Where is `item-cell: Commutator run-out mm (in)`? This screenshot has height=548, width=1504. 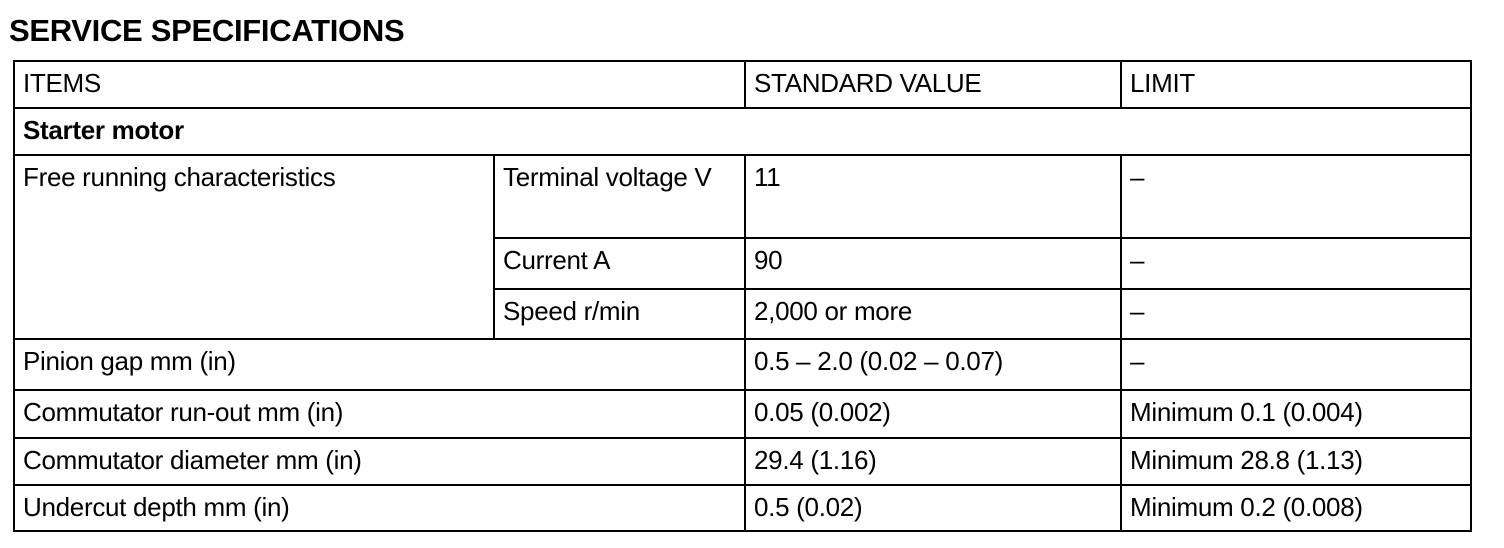
item-cell: Commutator run-out mm (in) is located at coordinates (379, 414).